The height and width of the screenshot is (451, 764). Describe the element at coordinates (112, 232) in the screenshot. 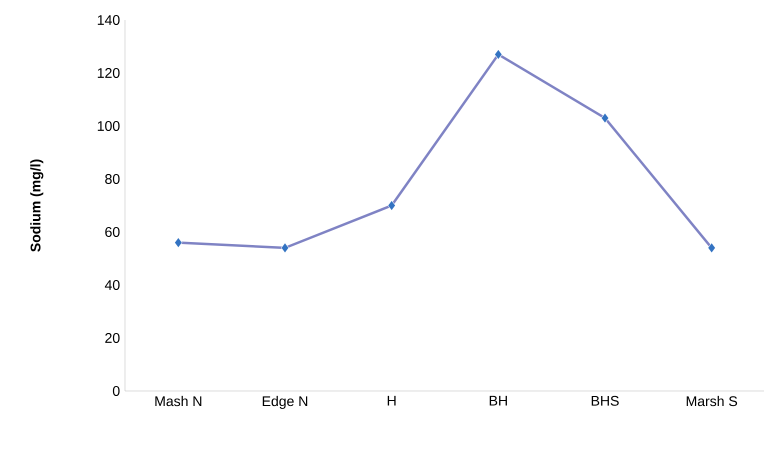

I see `y-tick-label: 60` at that location.